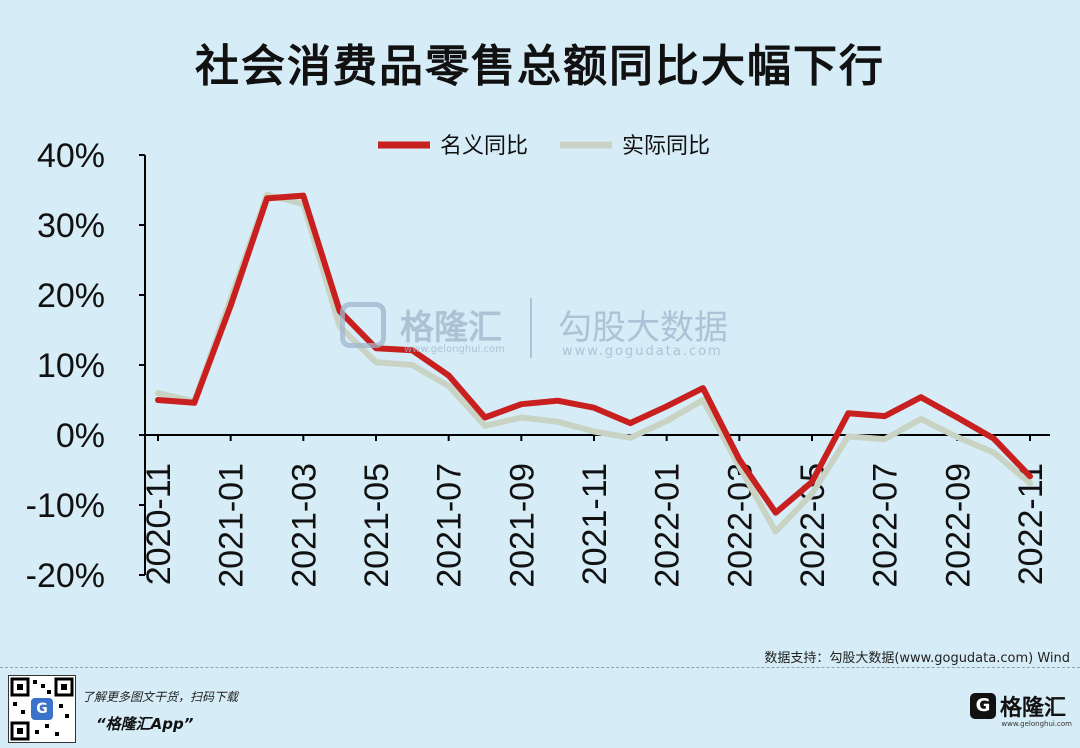 This screenshot has height=748, width=1080. What do you see at coordinates (80, 436) in the screenshot?
I see `y-tick-label: 0%` at bounding box center [80, 436].